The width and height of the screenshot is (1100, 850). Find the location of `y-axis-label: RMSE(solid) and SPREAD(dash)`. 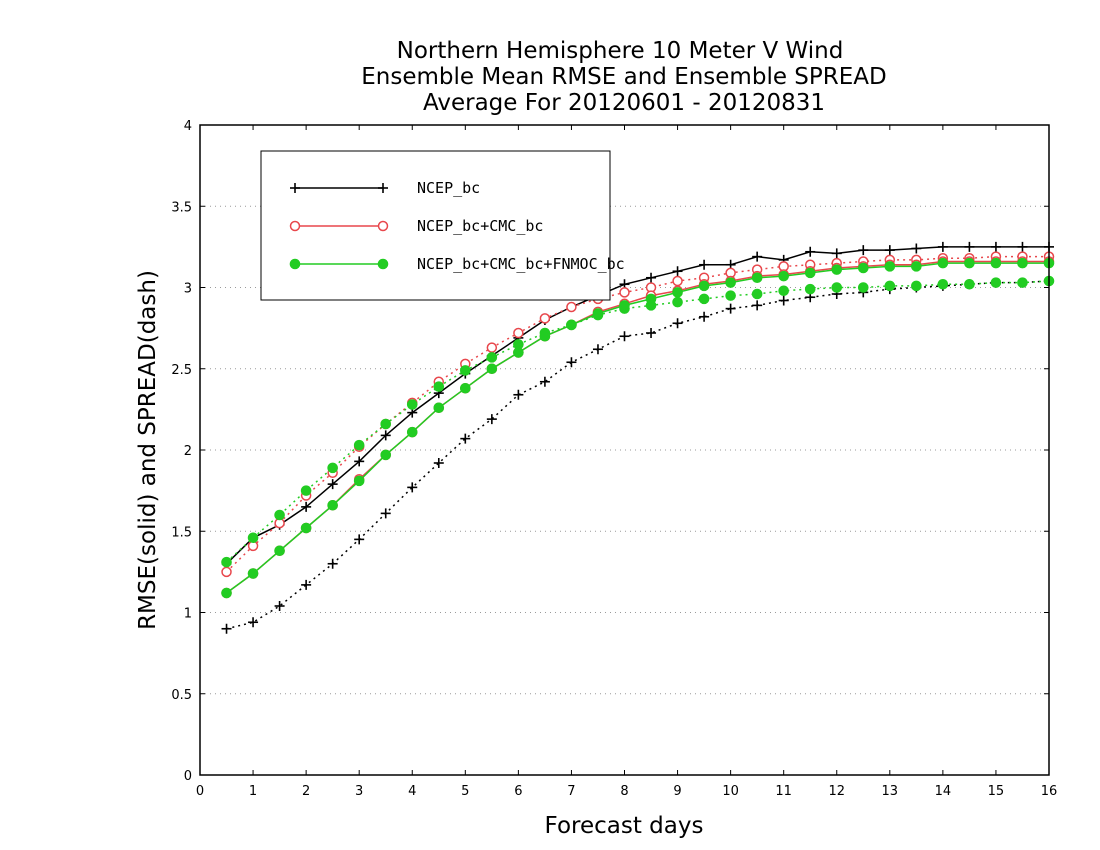

y-axis-label: RMSE(solid) and SPREAD(dash) is located at coordinates (148, 450).